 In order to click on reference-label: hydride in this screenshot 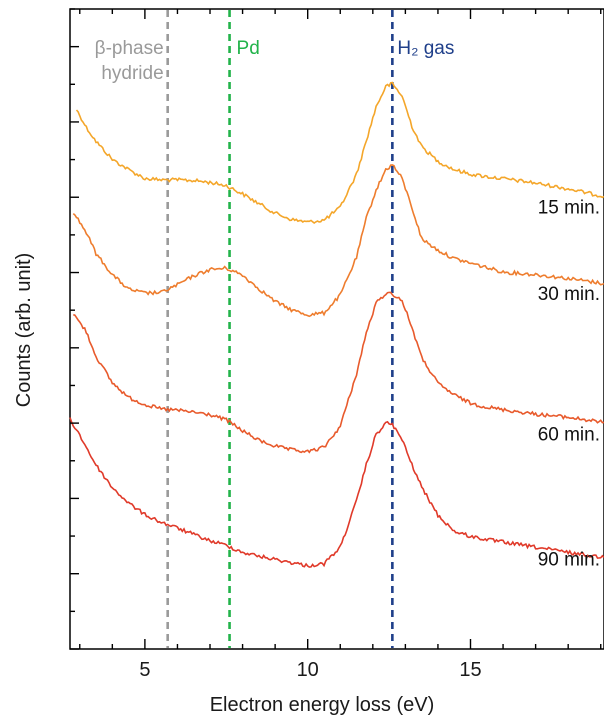, I will do `click(132, 73)`.